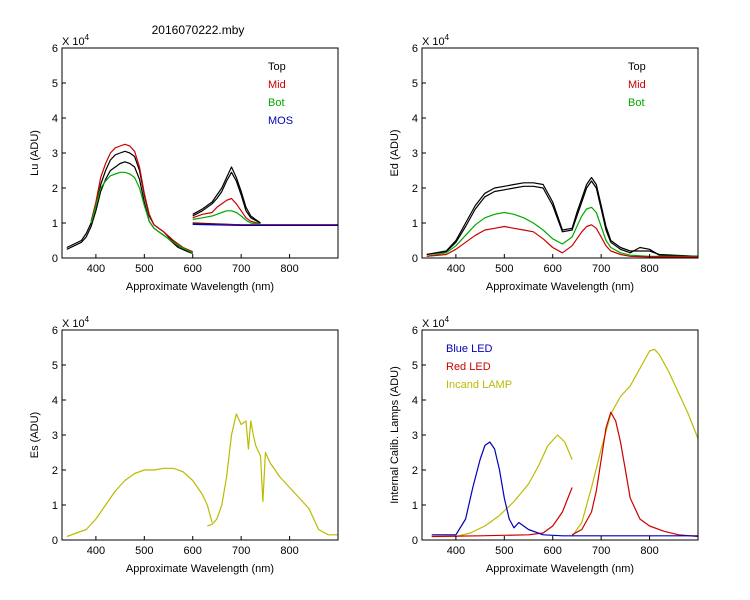  Describe the element at coordinates (395, 152) in the screenshot. I see `y-axis-label: Ed (ADU)` at that location.